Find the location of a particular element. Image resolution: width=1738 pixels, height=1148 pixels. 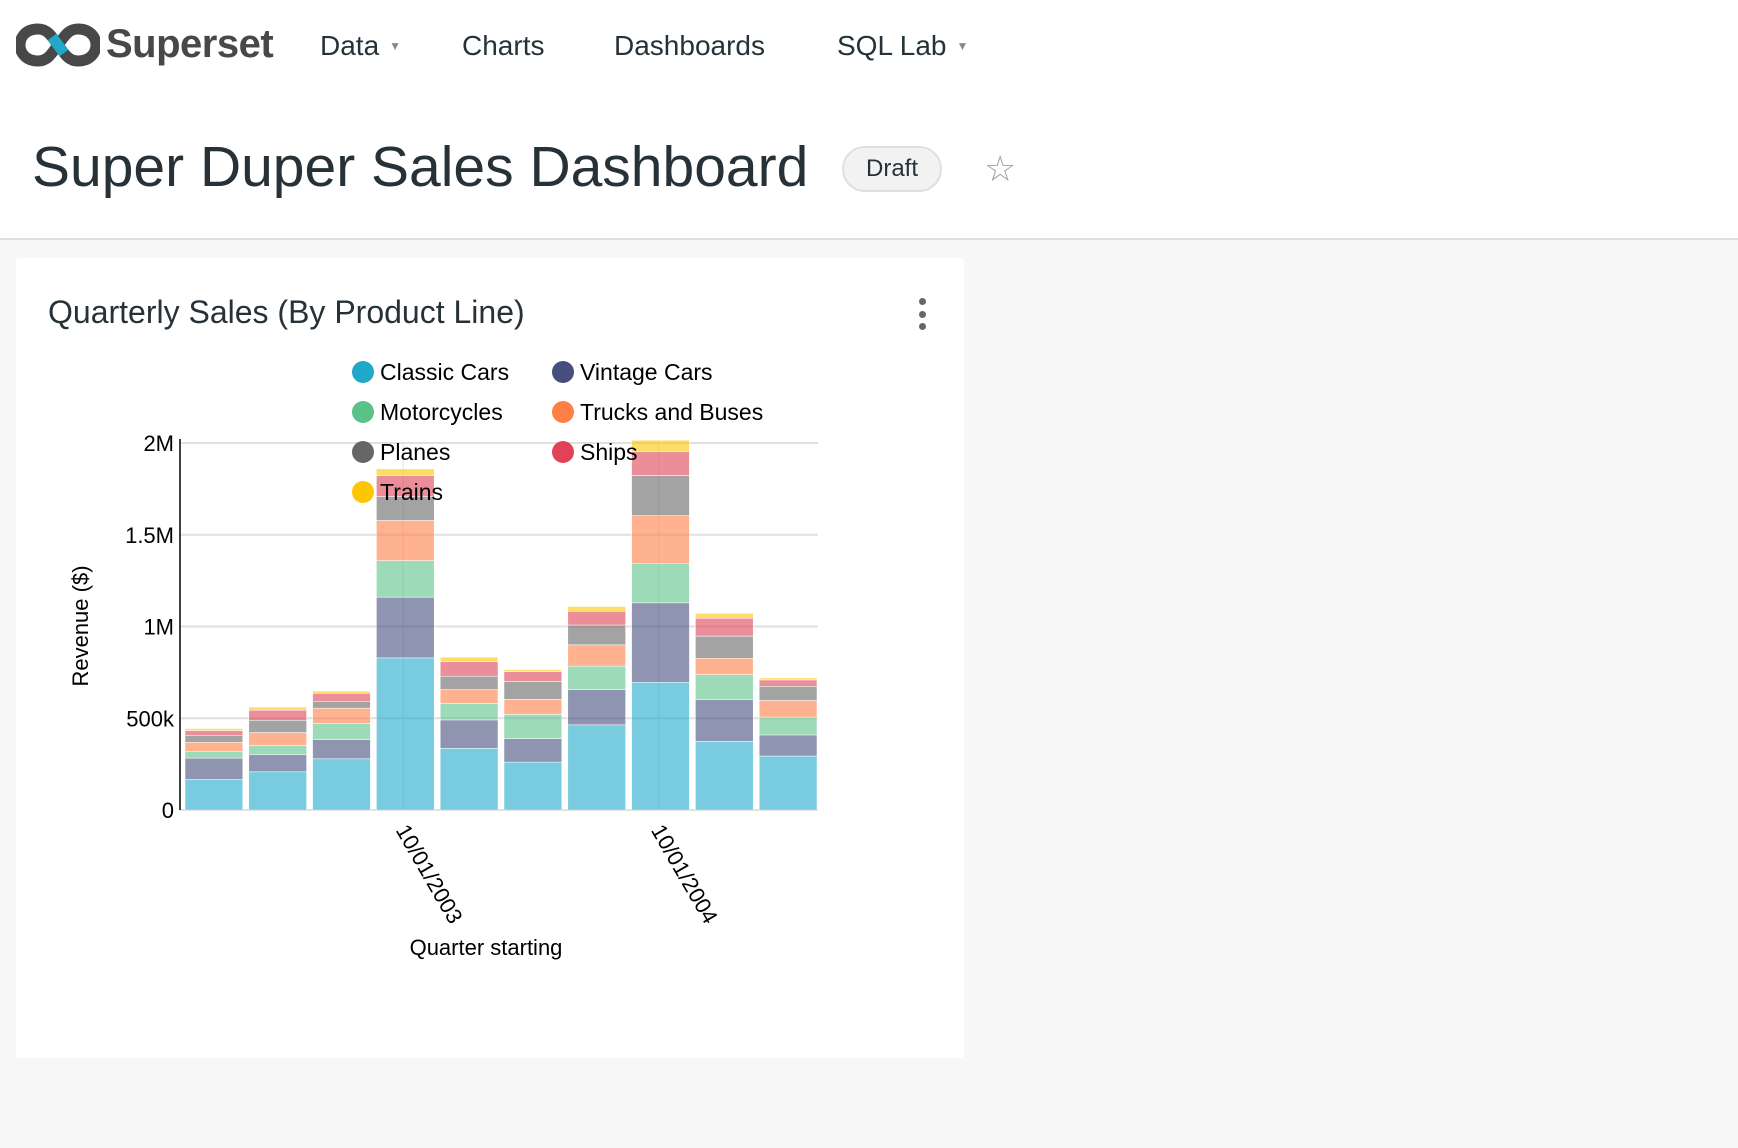

x-axis-label: Quarter starting is located at coordinates (486, 947).